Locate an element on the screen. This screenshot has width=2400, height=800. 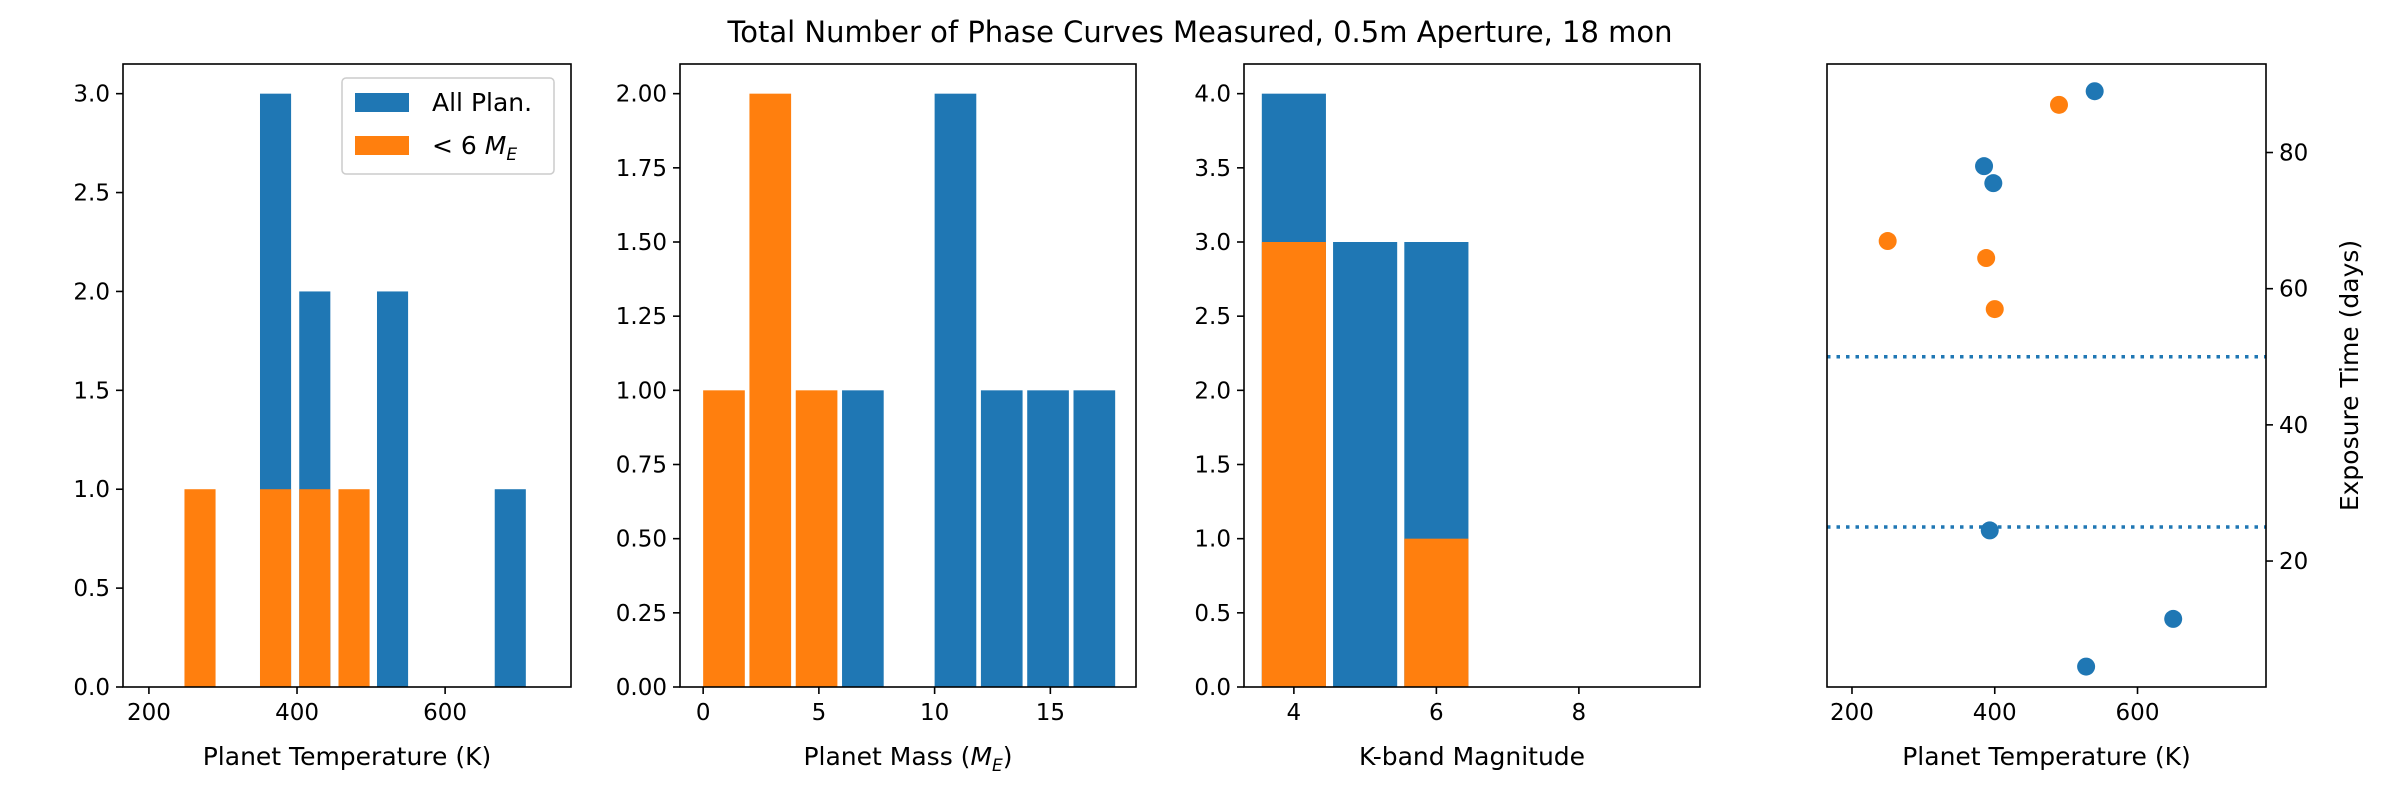
kband-ytick-label-2: 1.0 is located at coordinates (1212, 540).